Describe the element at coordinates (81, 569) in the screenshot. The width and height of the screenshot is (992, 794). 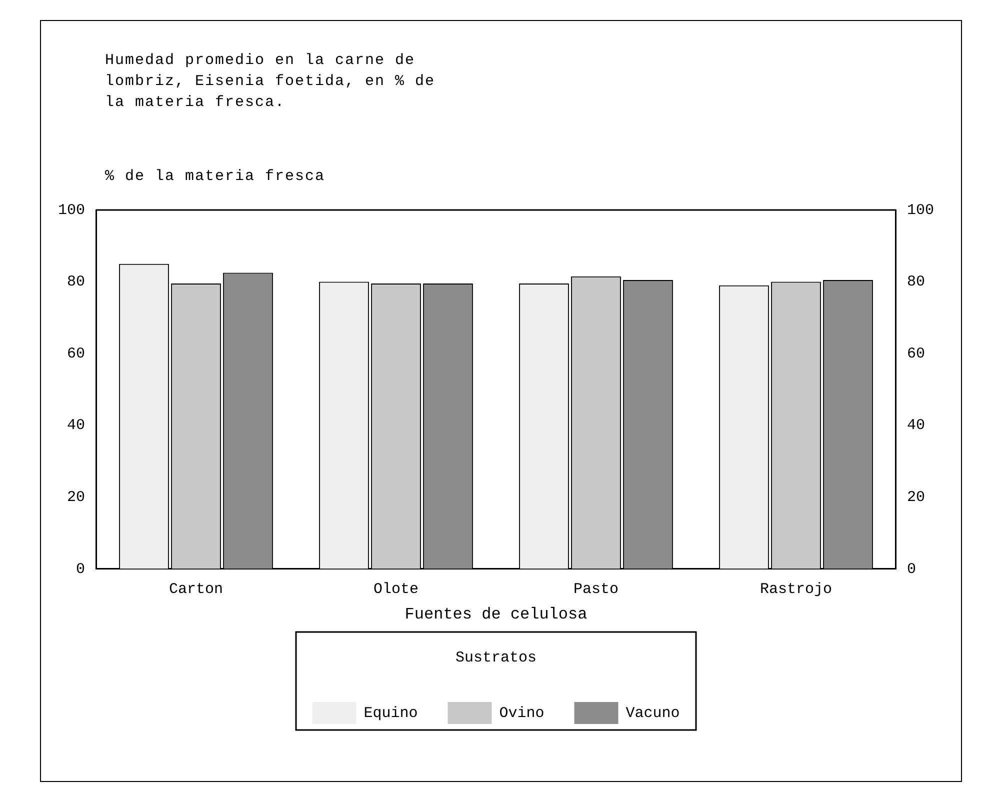
I see `y-tick-label: 0` at that location.